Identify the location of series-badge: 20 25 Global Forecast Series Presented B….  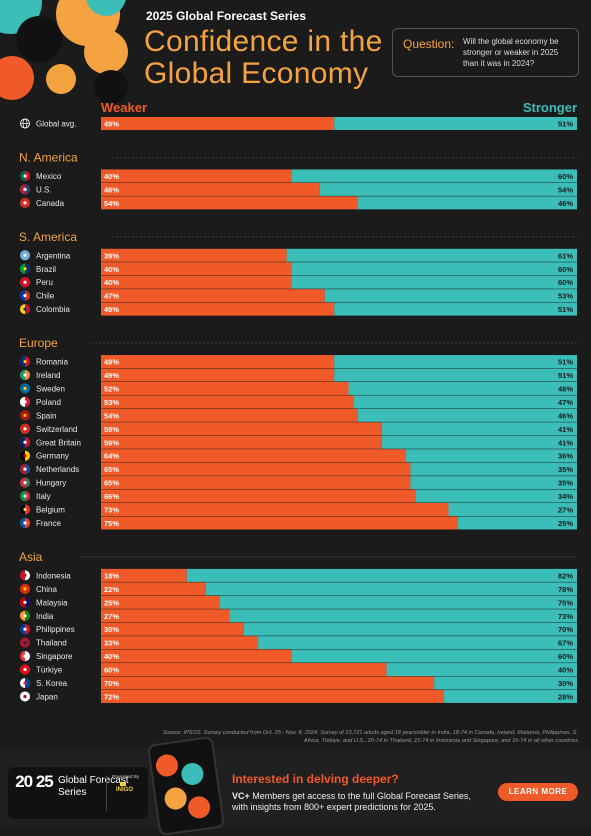
(78, 793).